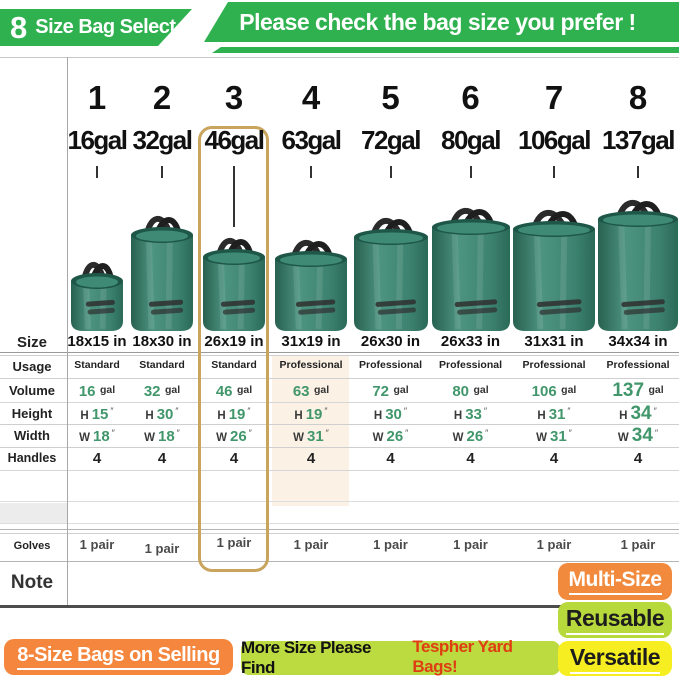 The image size is (679, 678). I want to click on badge-reusable: Reusable, so click(615, 620).